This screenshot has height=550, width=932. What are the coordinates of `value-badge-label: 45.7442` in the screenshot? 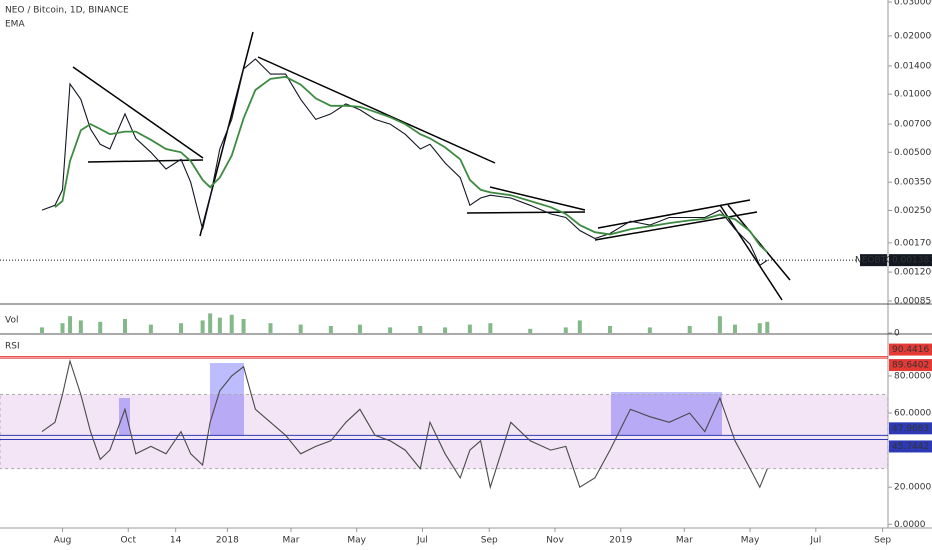 It's located at (910, 447).